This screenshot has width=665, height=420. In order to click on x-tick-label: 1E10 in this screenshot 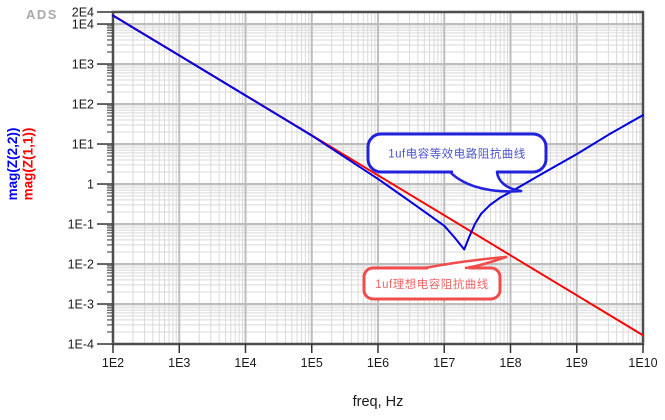, I will do `click(642, 363)`.